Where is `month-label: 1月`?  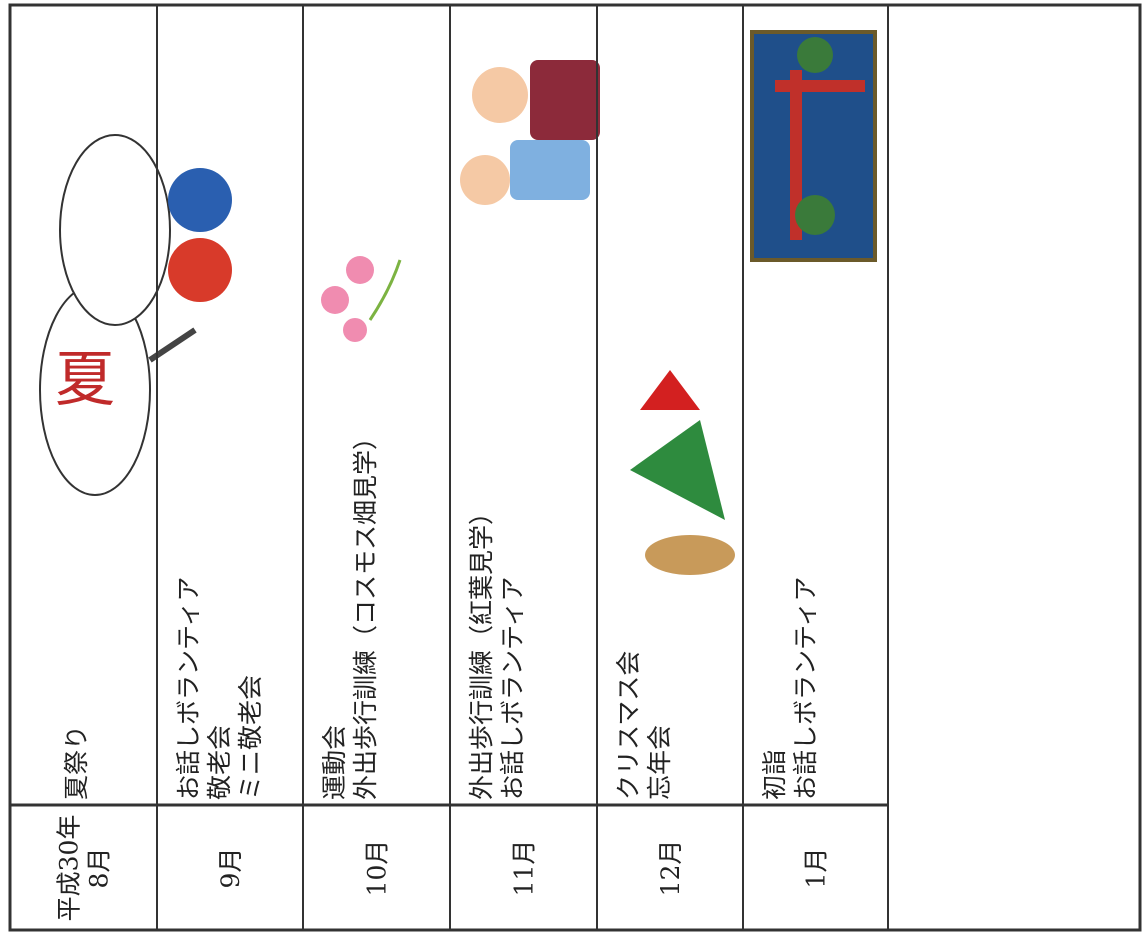
month-label: 1月 is located at coordinates (816, 868).